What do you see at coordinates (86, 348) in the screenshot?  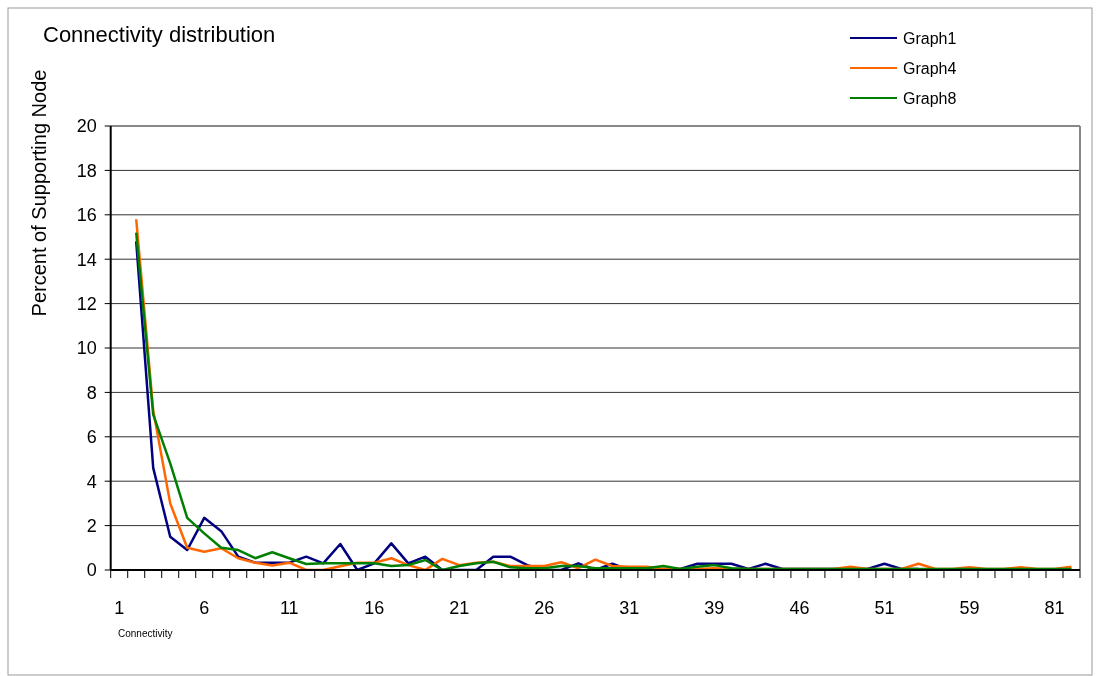 I see `y-tick-label: 10` at bounding box center [86, 348].